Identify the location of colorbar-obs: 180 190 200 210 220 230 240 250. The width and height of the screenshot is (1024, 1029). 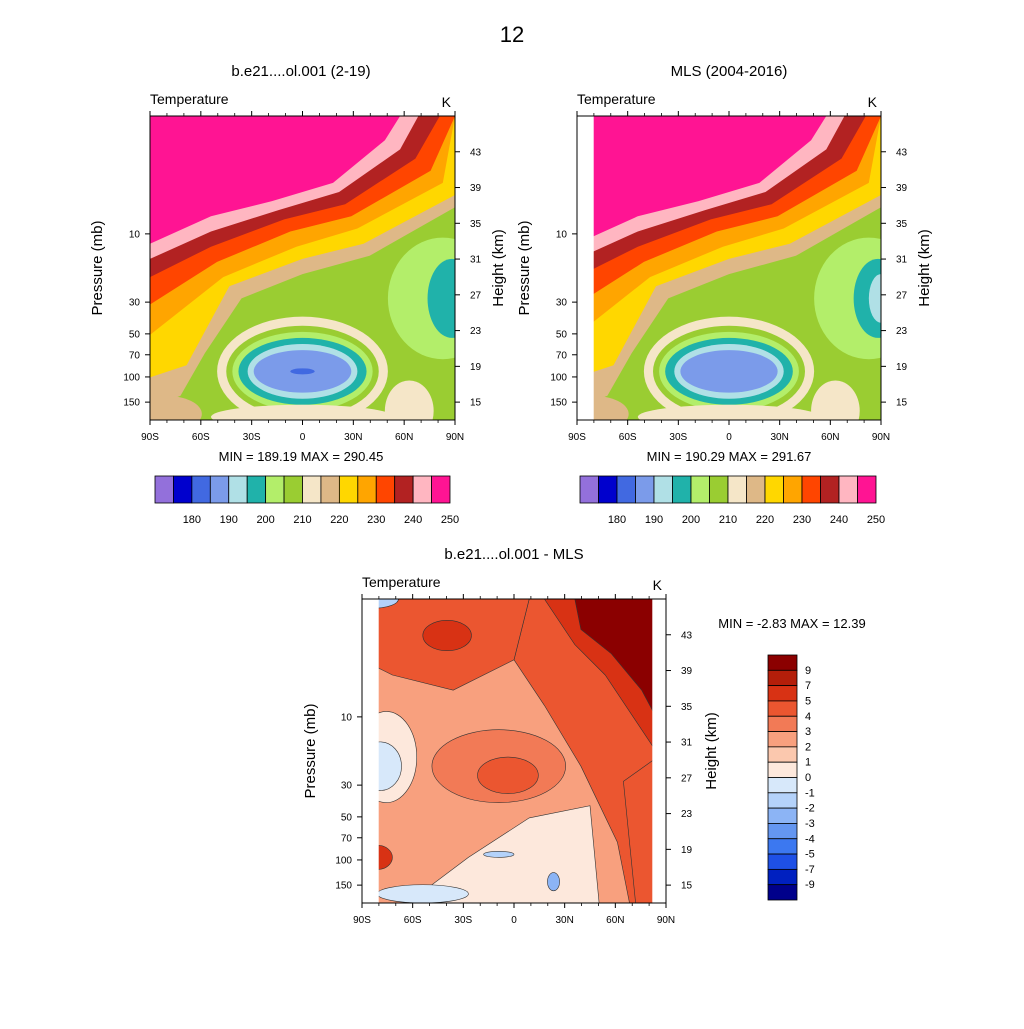
(732, 500).